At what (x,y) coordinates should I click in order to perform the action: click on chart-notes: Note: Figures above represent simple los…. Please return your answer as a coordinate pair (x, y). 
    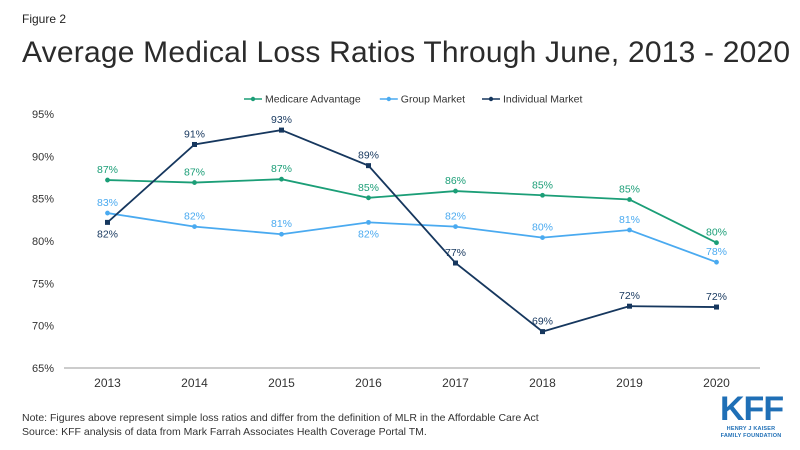
    Looking at the image, I should click on (280, 425).